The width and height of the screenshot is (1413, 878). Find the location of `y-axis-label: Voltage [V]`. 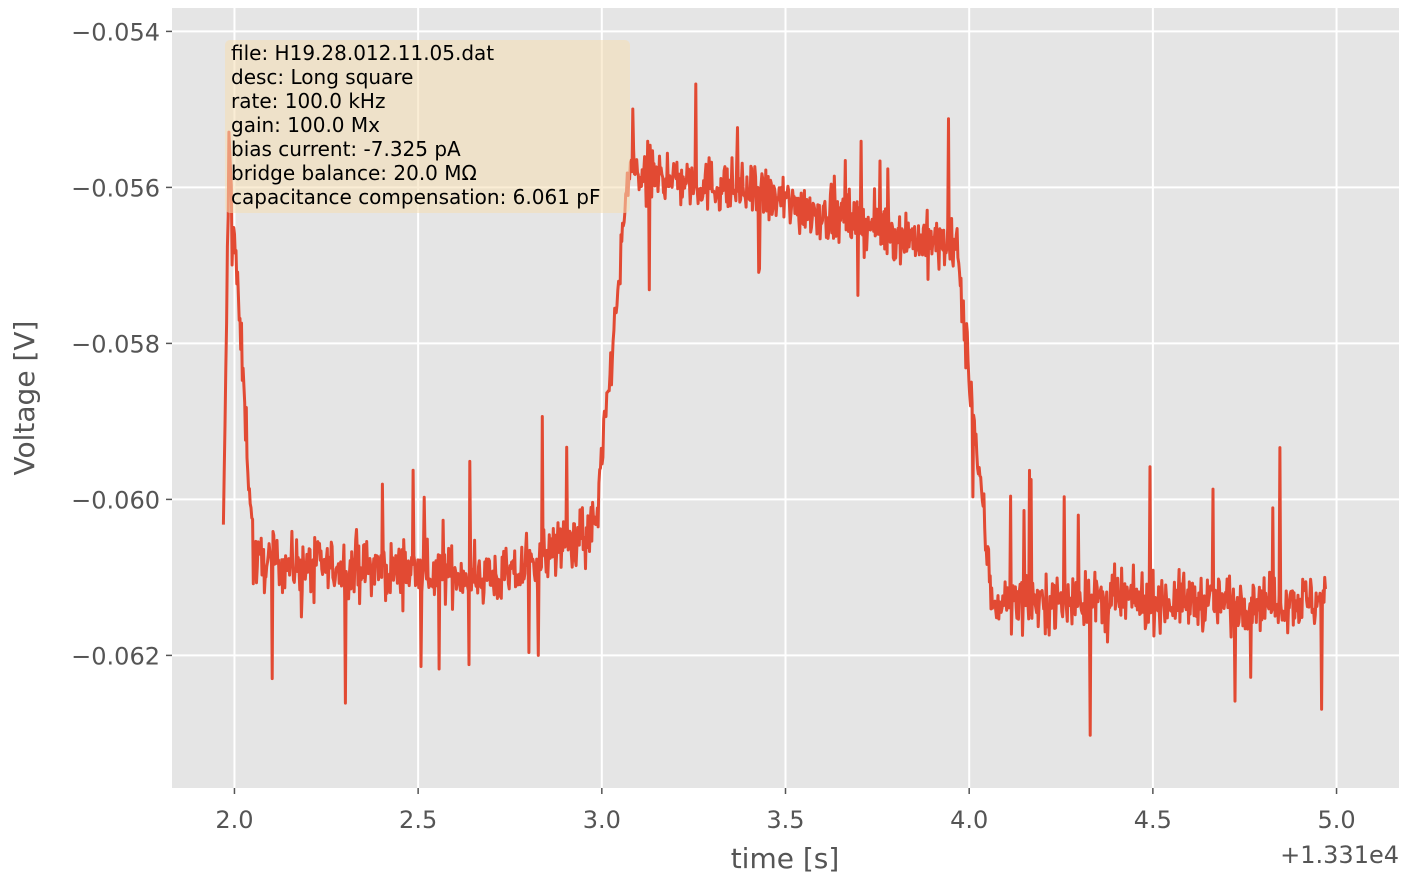

y-axis-label: Voltage [V] is located at coordinates (24, 398).